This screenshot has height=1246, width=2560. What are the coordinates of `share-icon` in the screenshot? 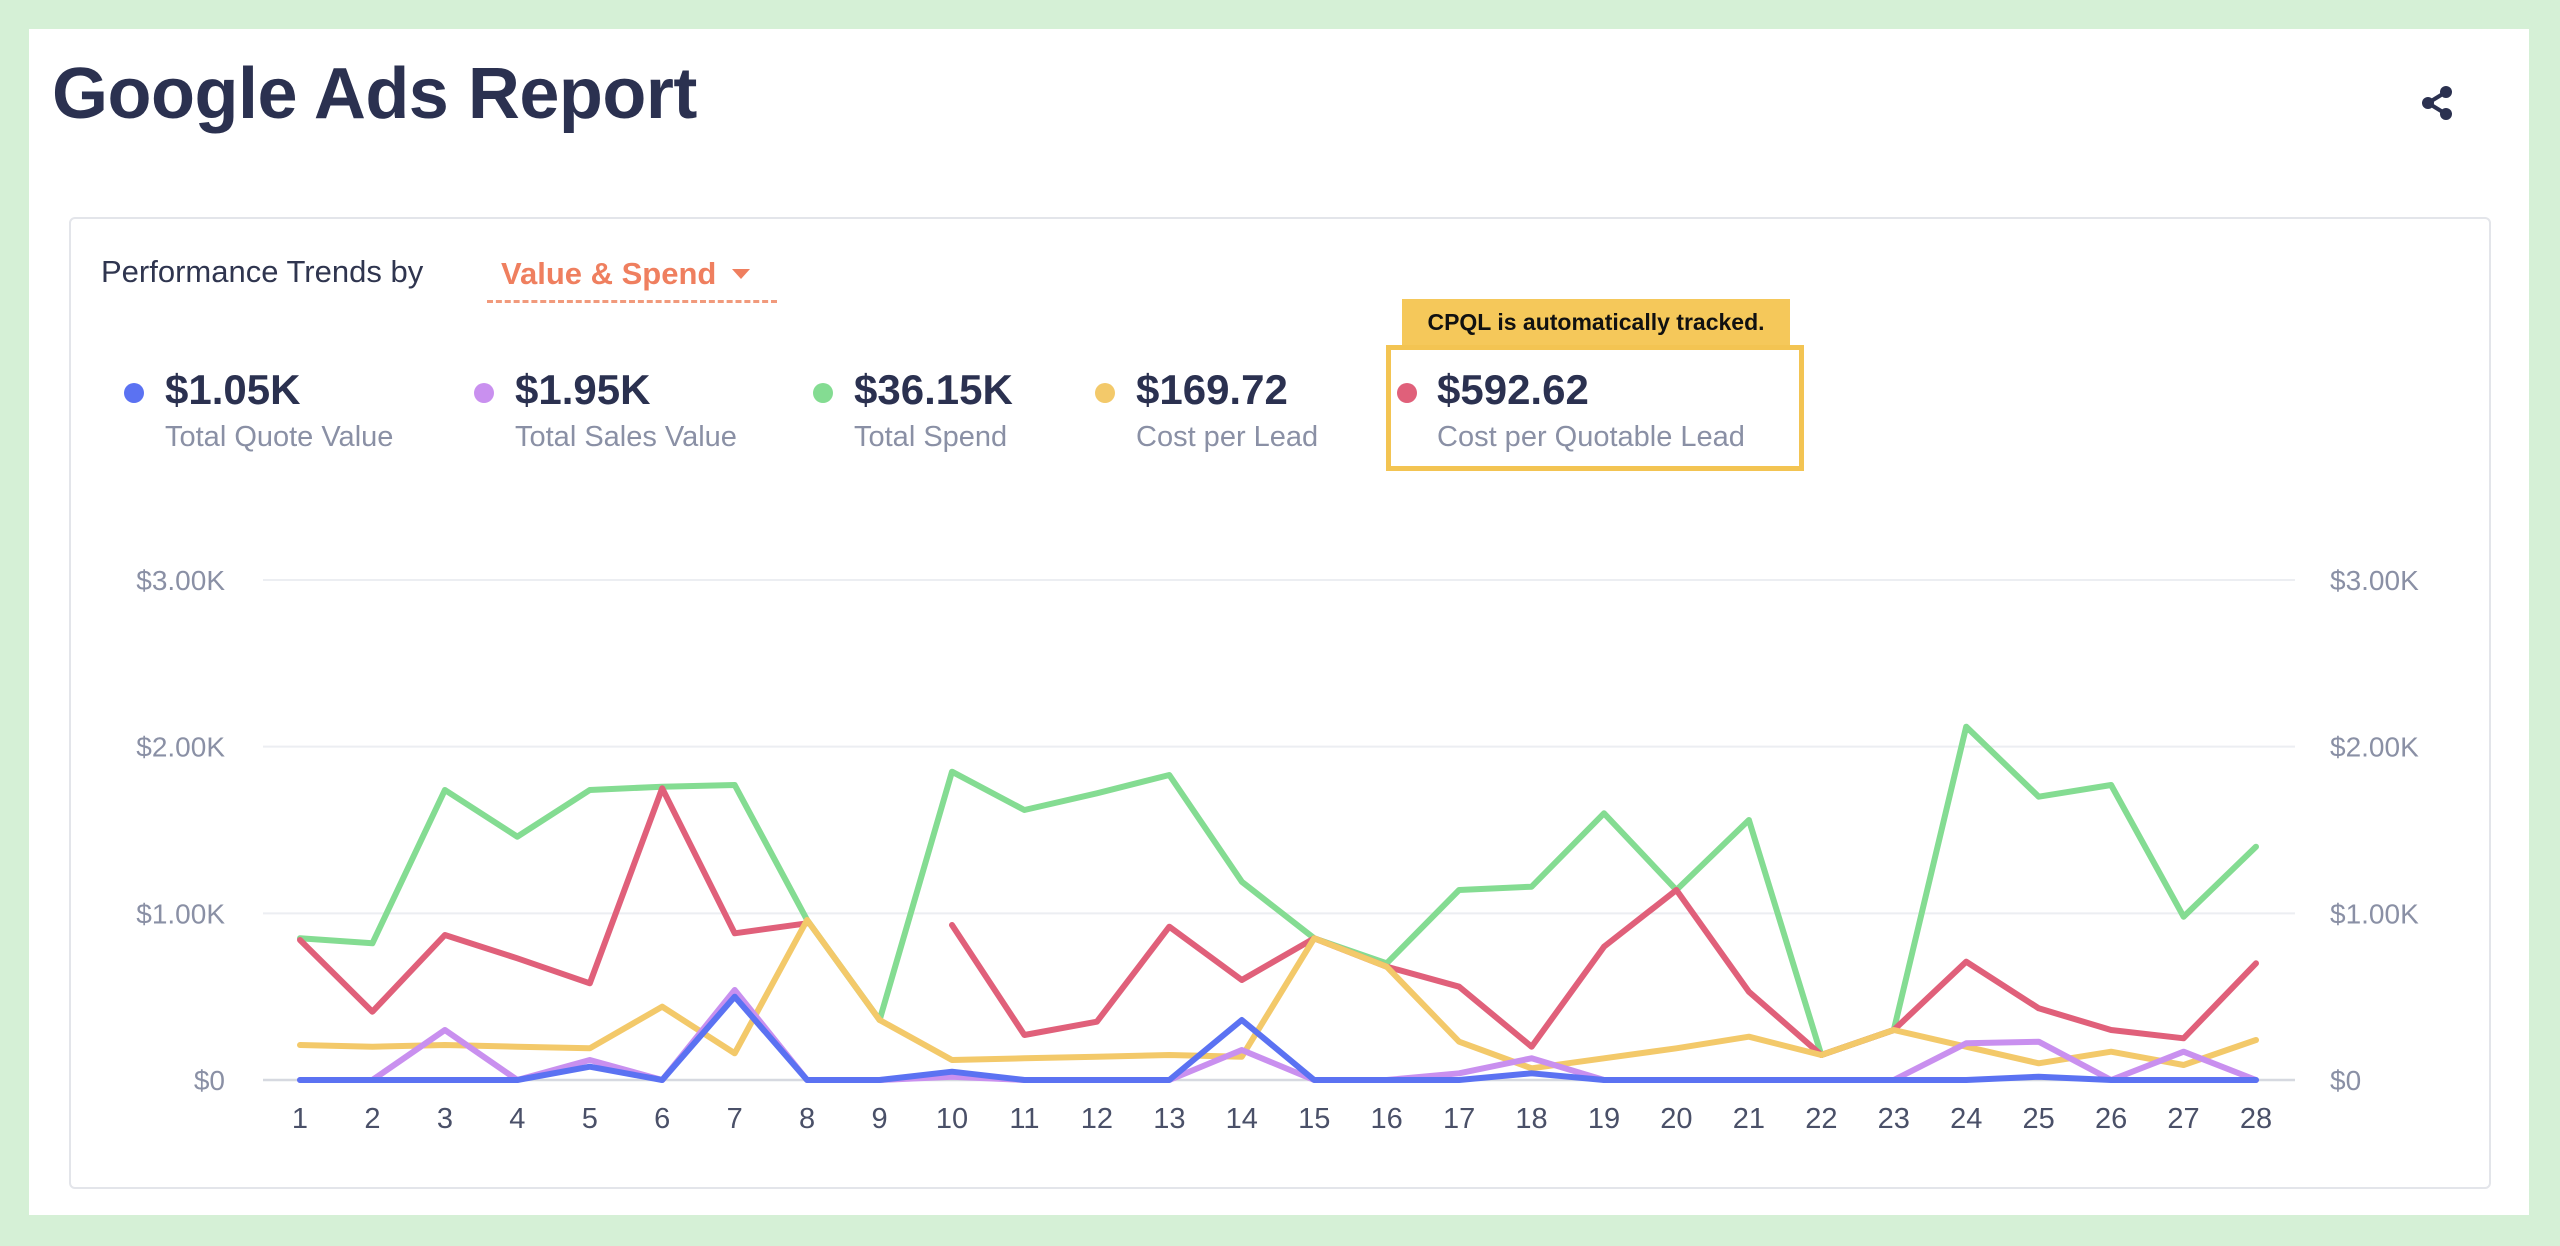 It's located at (2437, 103).